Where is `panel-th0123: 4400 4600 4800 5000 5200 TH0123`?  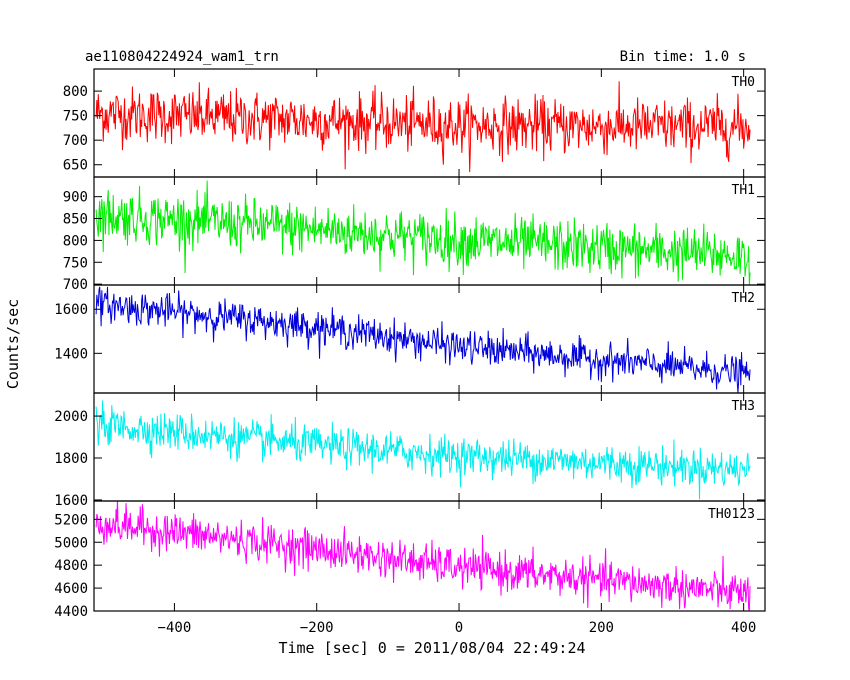
panel-th0123: 4400 4600 4800 5000 5200 TH0123 is located at coordinates (410, 560).